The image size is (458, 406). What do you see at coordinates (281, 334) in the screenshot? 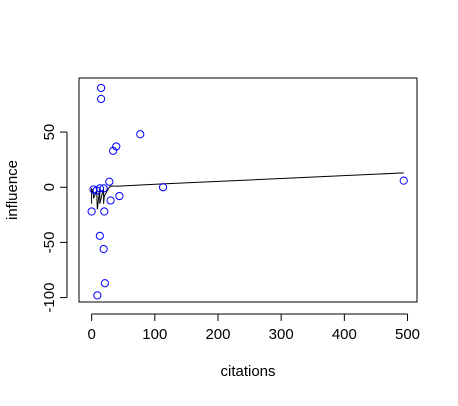
I see `x-tick-label: 300` at bounding box center [281, 334].